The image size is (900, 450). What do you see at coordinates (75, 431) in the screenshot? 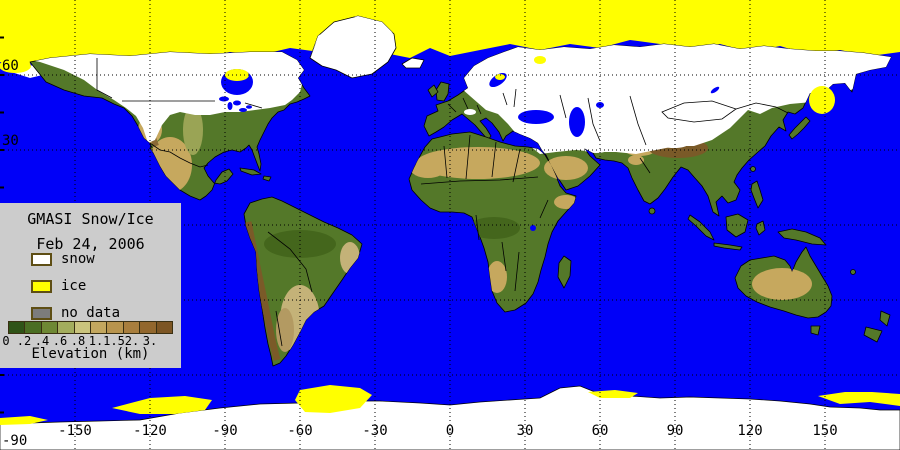
I see `lon-tick-label: -150` at bounding box center [75, 431].